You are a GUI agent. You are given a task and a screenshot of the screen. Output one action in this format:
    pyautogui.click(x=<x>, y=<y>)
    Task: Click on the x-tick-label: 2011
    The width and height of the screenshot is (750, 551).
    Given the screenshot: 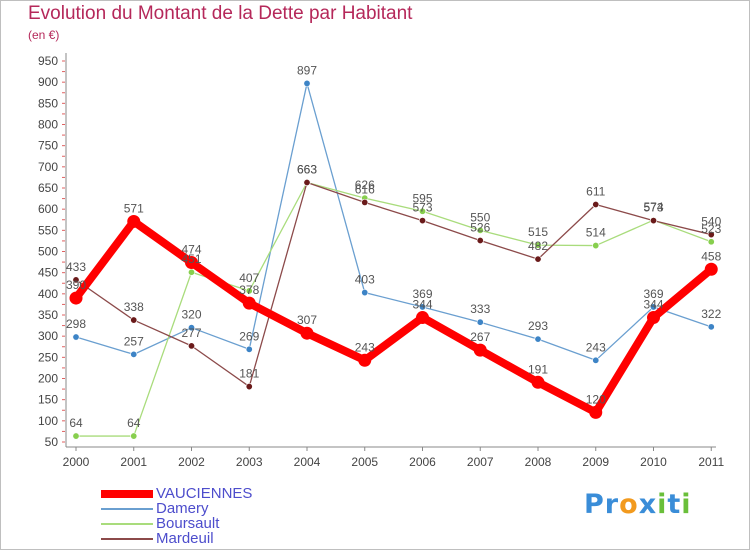 What is the action you would take?
    pyautogui.click(x=711, y=462)
    